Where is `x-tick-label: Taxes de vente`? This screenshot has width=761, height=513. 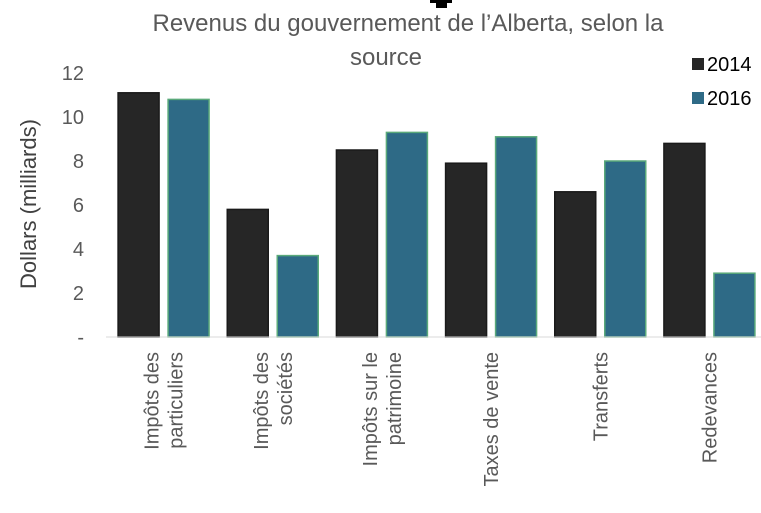 x-tick-label: Taxes de vente is located at coordinates (492, 419).